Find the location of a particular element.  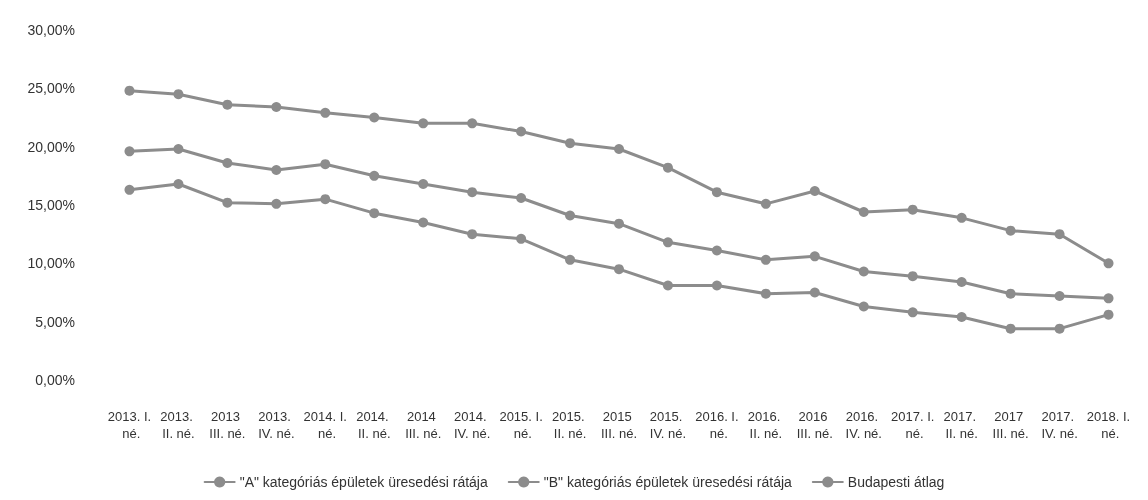

x-tick-label: 2013 III. né. is located at coordinates (227, 425).